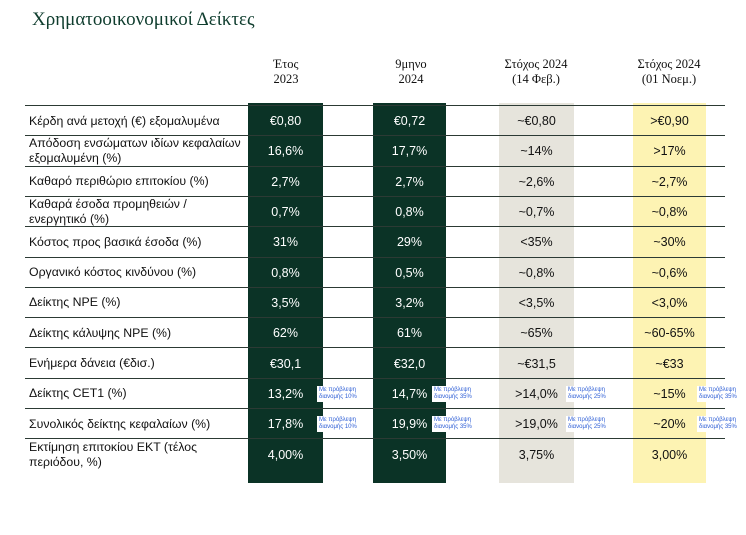  Describe the element at coordinates (536, 455) in the screenshot. I see `col-target-feb-value: 3,75%` at that location.